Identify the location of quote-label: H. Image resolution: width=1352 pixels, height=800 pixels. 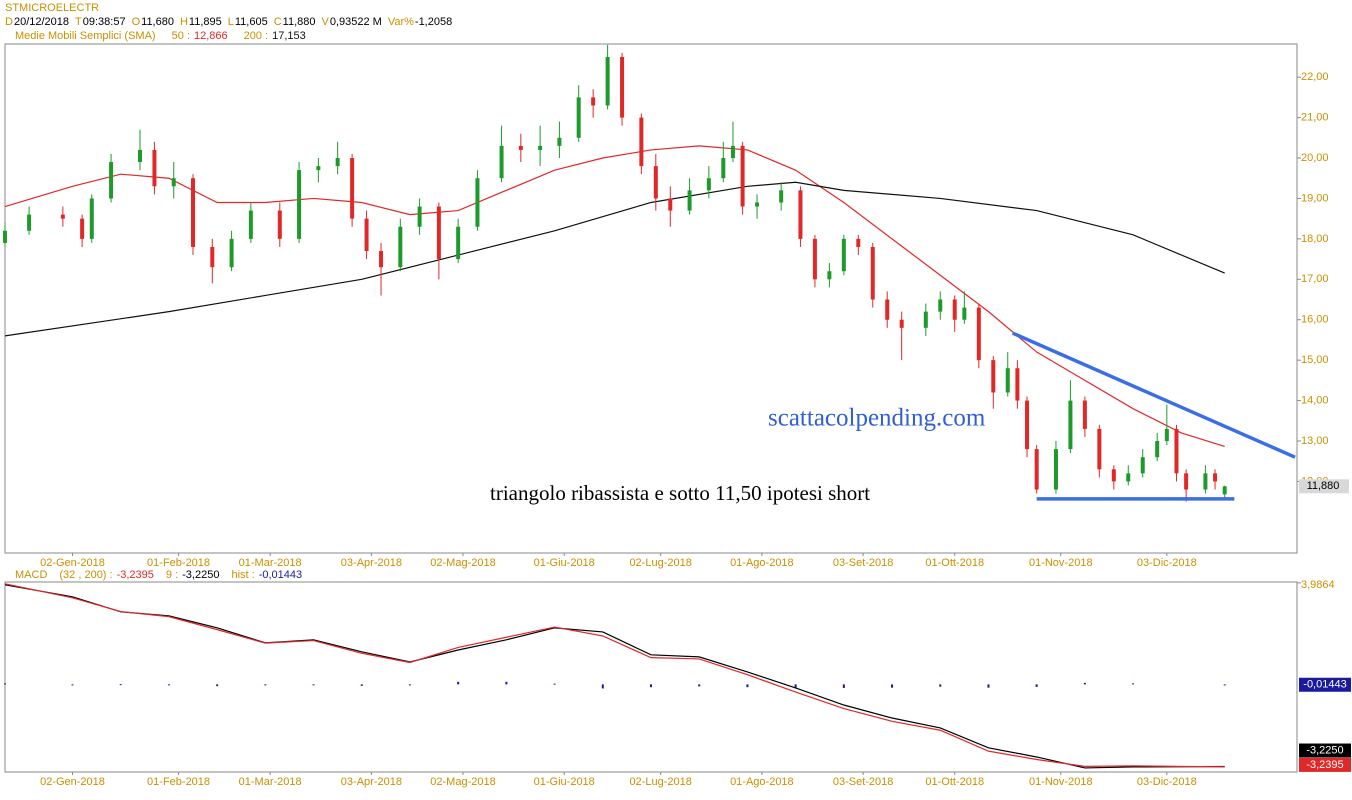
(184, 22).